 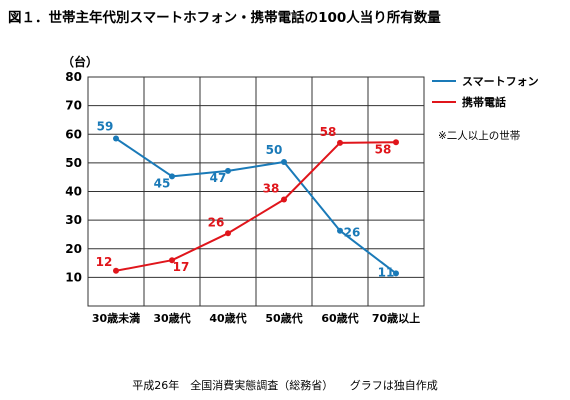 What do you see at coordinates (73, 134) in the screenshot?
I see `y-tick-label: 60` at bounding box center [73, 134].